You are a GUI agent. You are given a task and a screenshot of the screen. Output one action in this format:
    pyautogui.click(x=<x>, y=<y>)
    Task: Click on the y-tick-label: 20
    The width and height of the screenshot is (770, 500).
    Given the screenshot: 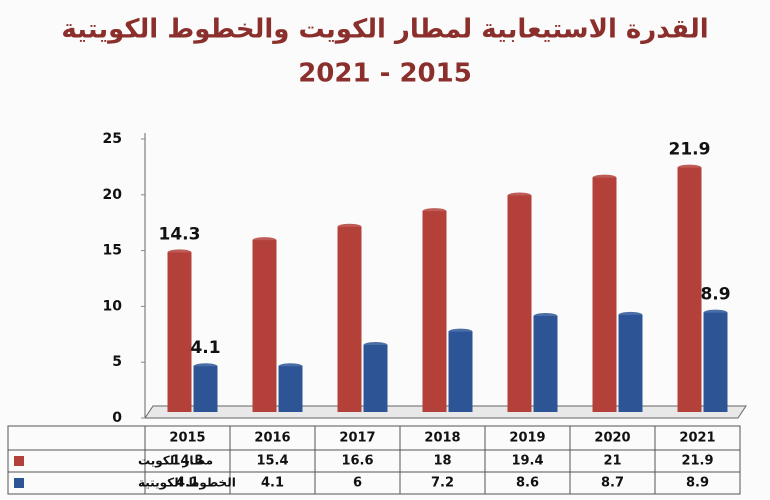 What is the action you would take?
    pyautogui.click(x=113, y=195)
    